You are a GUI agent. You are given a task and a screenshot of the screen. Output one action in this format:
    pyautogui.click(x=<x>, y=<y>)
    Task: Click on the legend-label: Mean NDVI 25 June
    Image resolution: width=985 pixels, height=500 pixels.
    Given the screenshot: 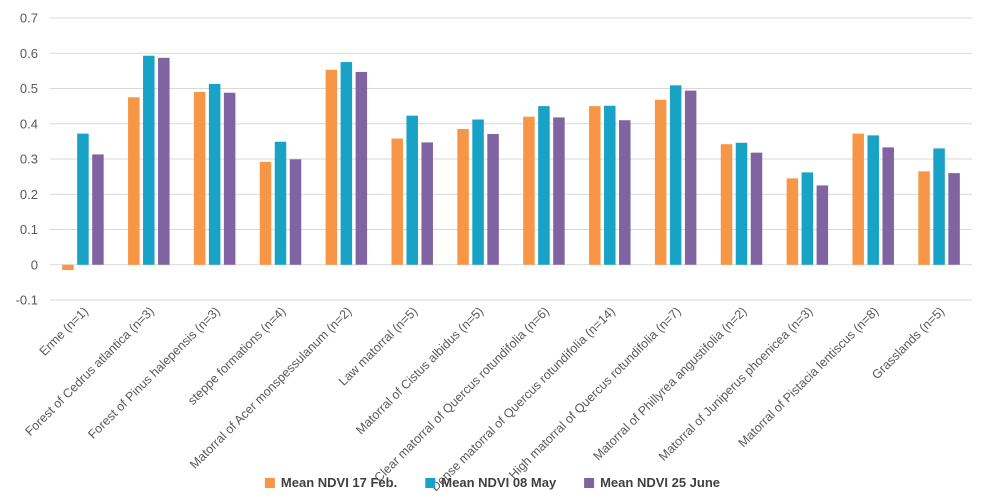 What is the action you would take?
    pyautogui.click(x=660, y=482)
    